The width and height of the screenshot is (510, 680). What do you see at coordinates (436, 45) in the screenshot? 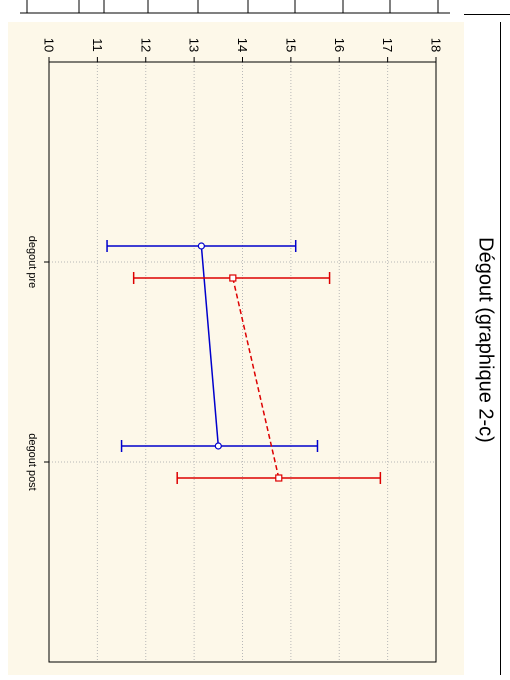
I see `y-tick-label: 18` at bounding box center [436, 45].